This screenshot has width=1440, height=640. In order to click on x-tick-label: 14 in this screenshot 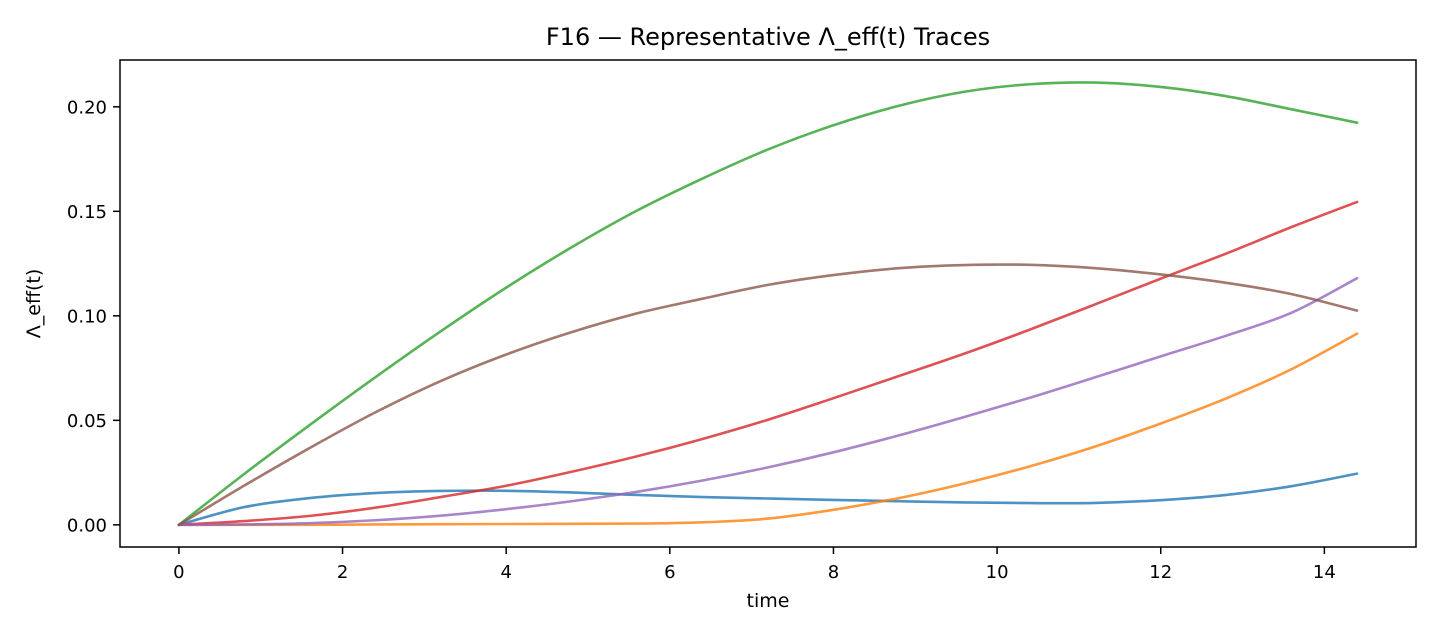, I will do `click(1324, 572)`.